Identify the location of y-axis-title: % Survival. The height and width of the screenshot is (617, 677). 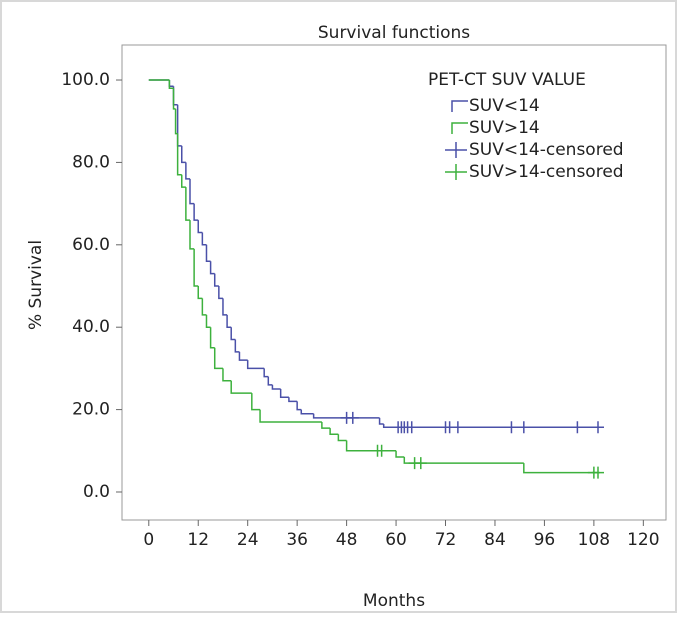
(36, 285).